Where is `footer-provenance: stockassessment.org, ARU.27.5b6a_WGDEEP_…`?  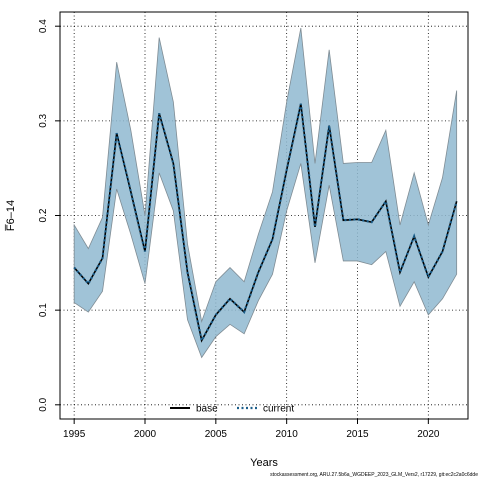 footer-provenance: stockassessment.org, ARU.27.5b6a_WGDEEP_… is located at coordinates (374, 475).